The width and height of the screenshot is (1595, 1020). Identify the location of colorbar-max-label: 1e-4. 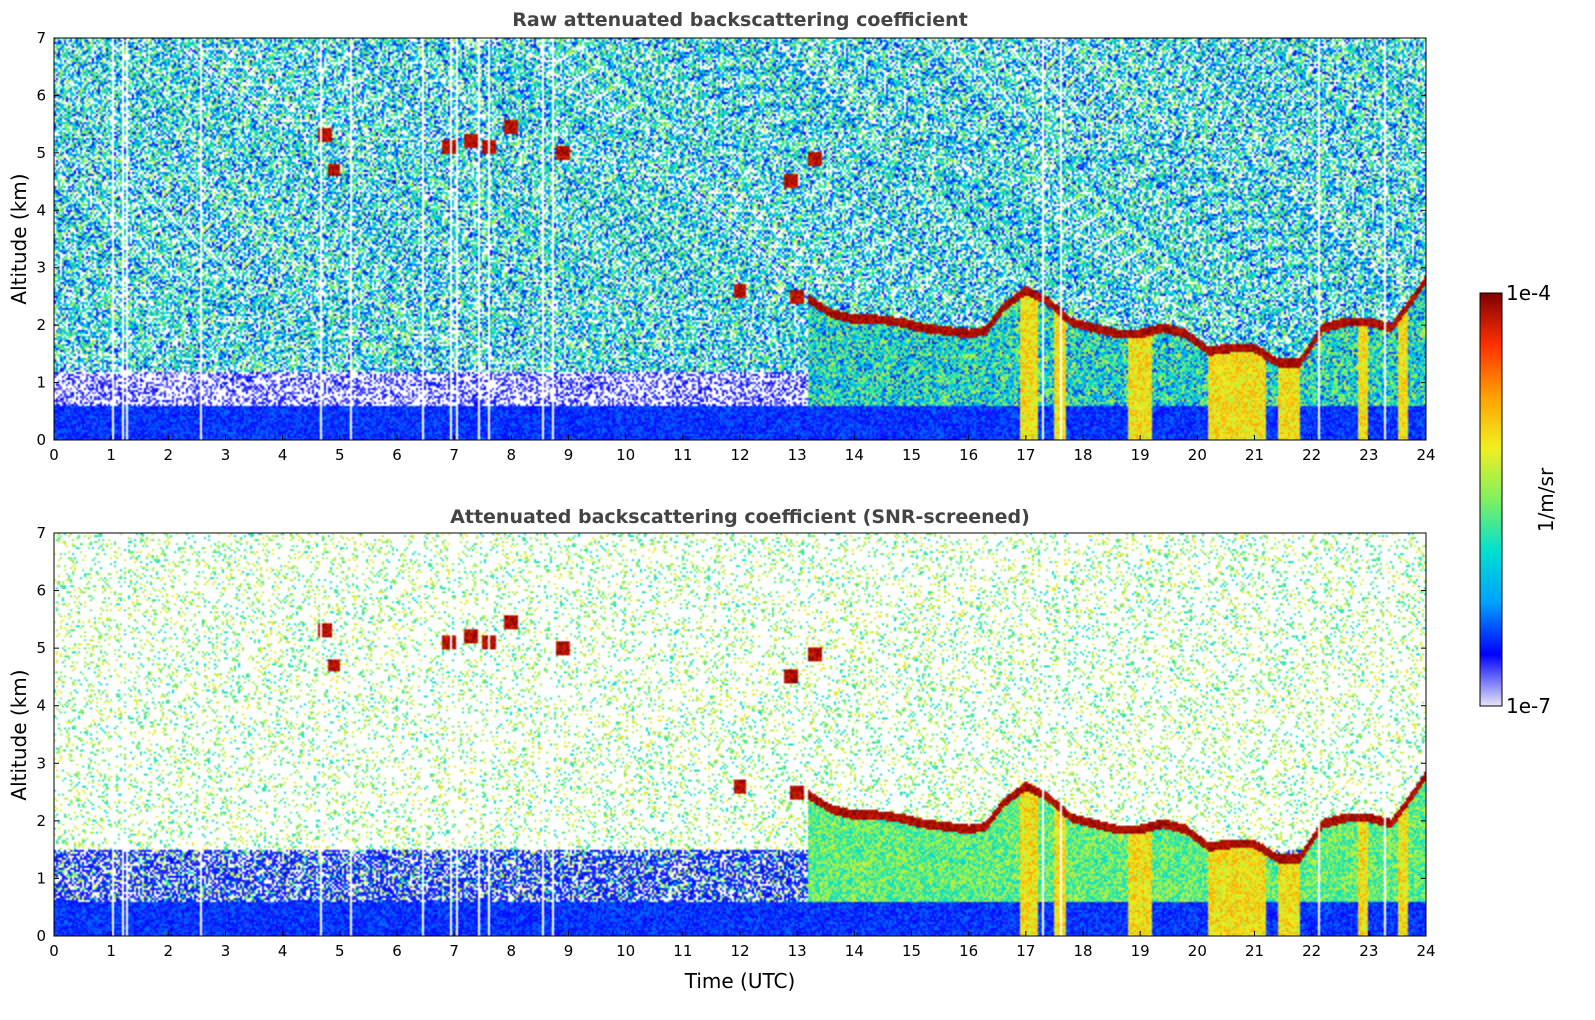
(1528, 293).